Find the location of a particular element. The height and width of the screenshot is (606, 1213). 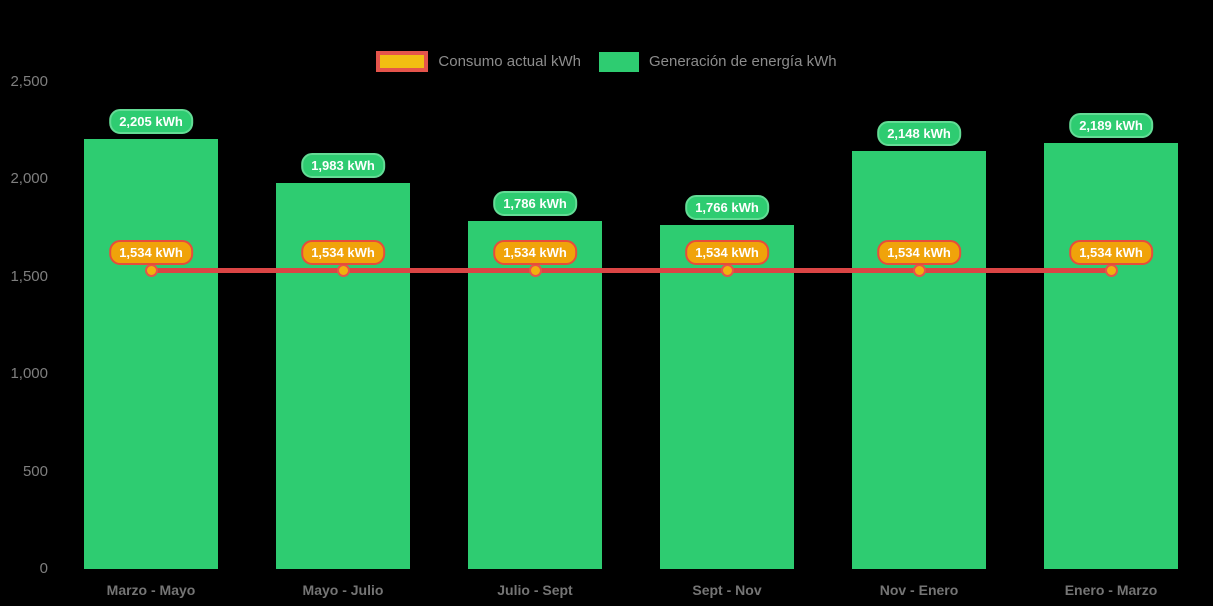

bar-value-badge: 1,983 kWh is located at coordinates (343, 165).